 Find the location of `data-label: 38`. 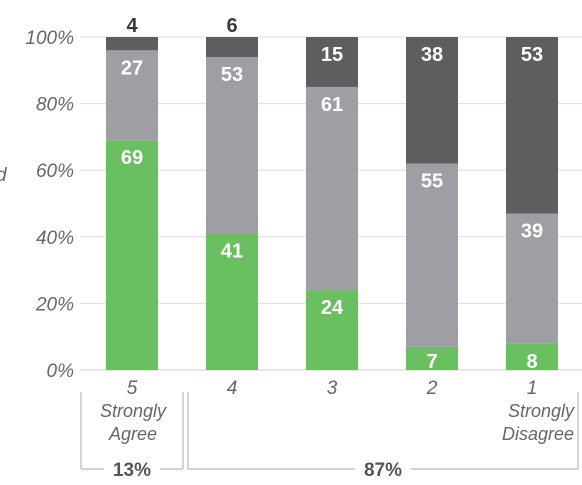

data-label: 38 is located at coordinates (432, 55).